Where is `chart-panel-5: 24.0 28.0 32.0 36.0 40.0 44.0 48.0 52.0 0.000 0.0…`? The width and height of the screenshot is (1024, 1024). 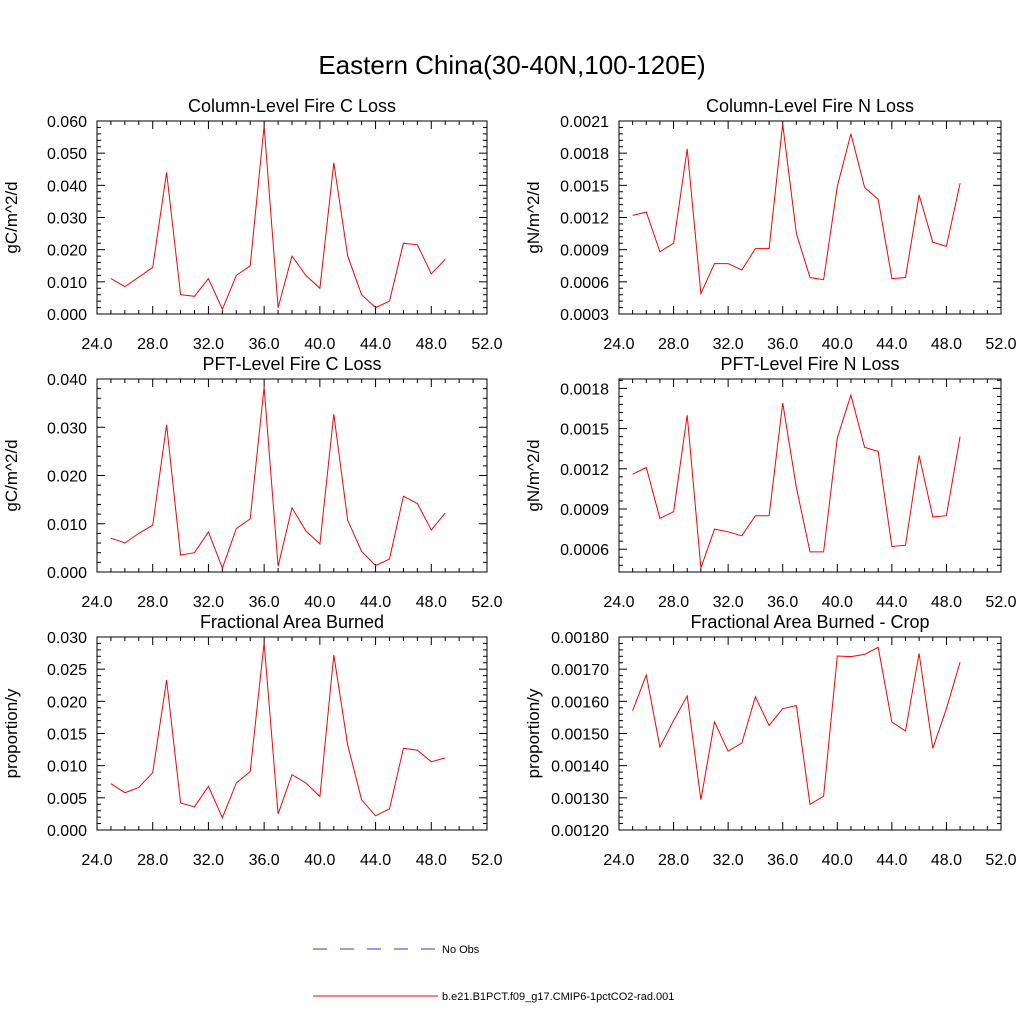 chart-panel-5: 24.0 28.0 32.0 36.0 40.0 44.0 48.0 52.0 0.000 0.0… is located at coordinates (252, 740).